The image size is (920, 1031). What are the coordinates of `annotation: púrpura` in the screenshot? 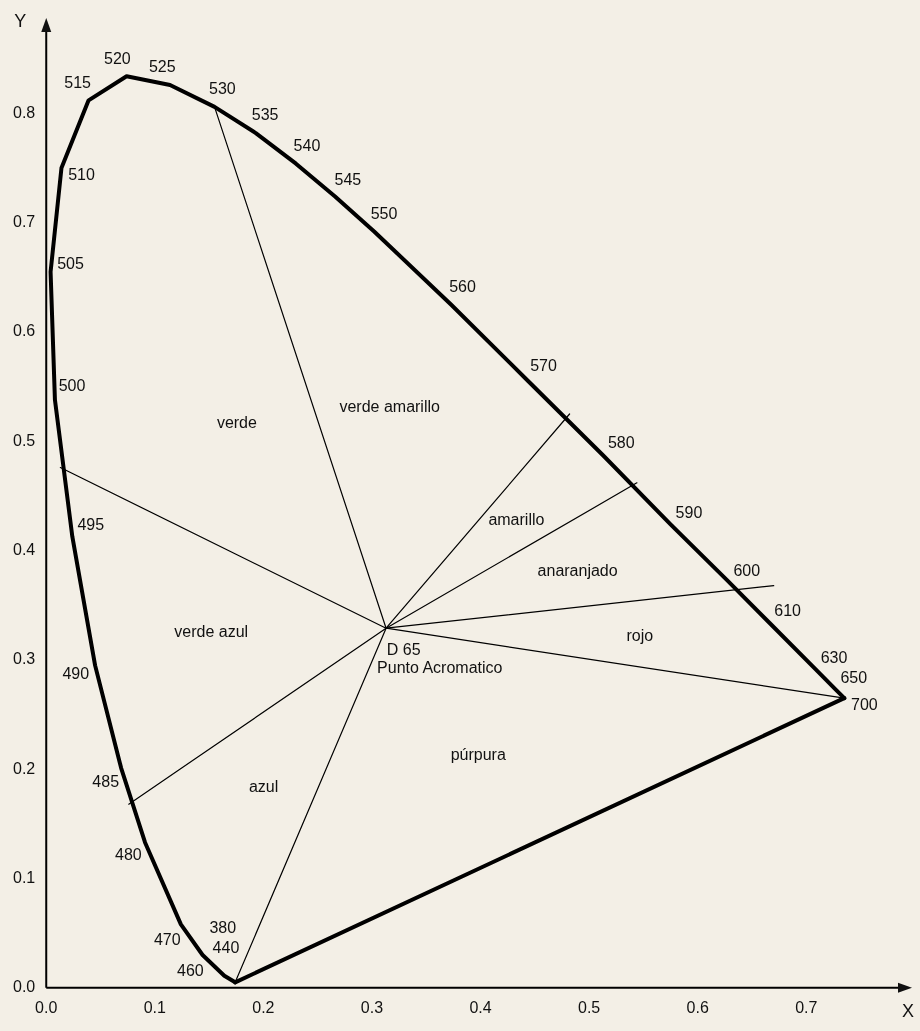 It's located at (478, 754).